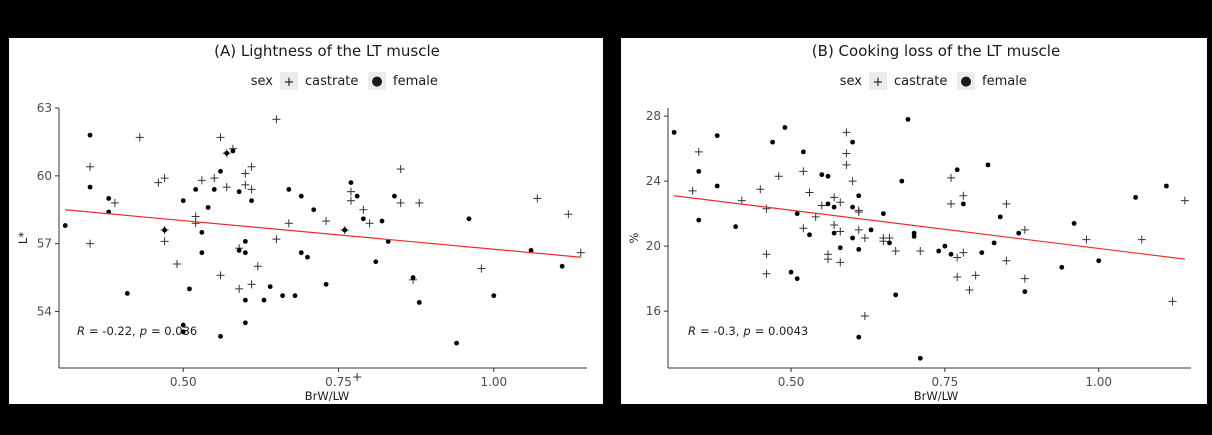 The height and width of the screenshot is (435, 1212). Describe the element at coordinates (183, 382) in the screenshot. I see `chart-a-xtick-label: 0.50` at that location.